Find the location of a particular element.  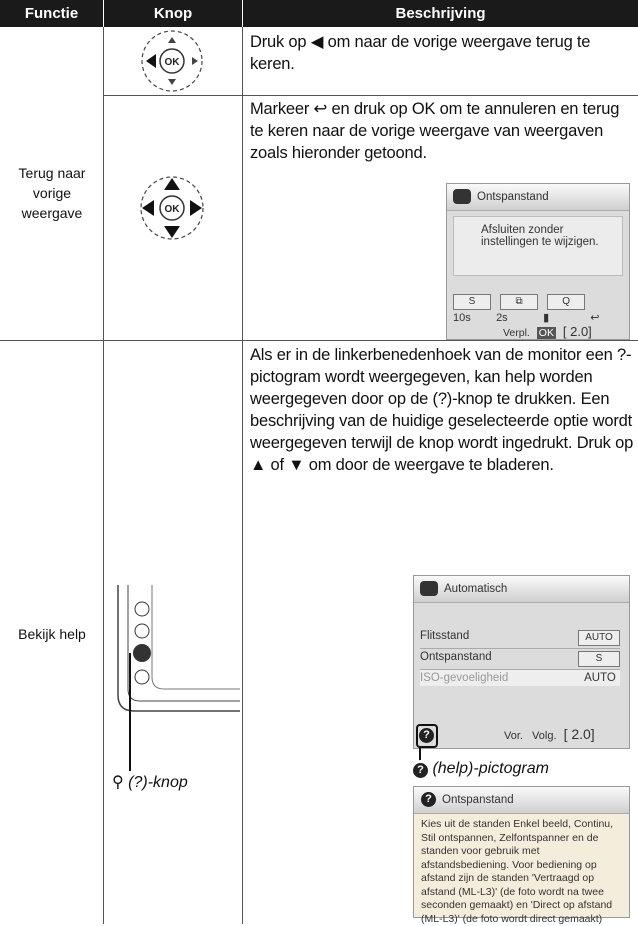

button-caption: ⚲ (?)-knop is located at coordinates (150, 782).